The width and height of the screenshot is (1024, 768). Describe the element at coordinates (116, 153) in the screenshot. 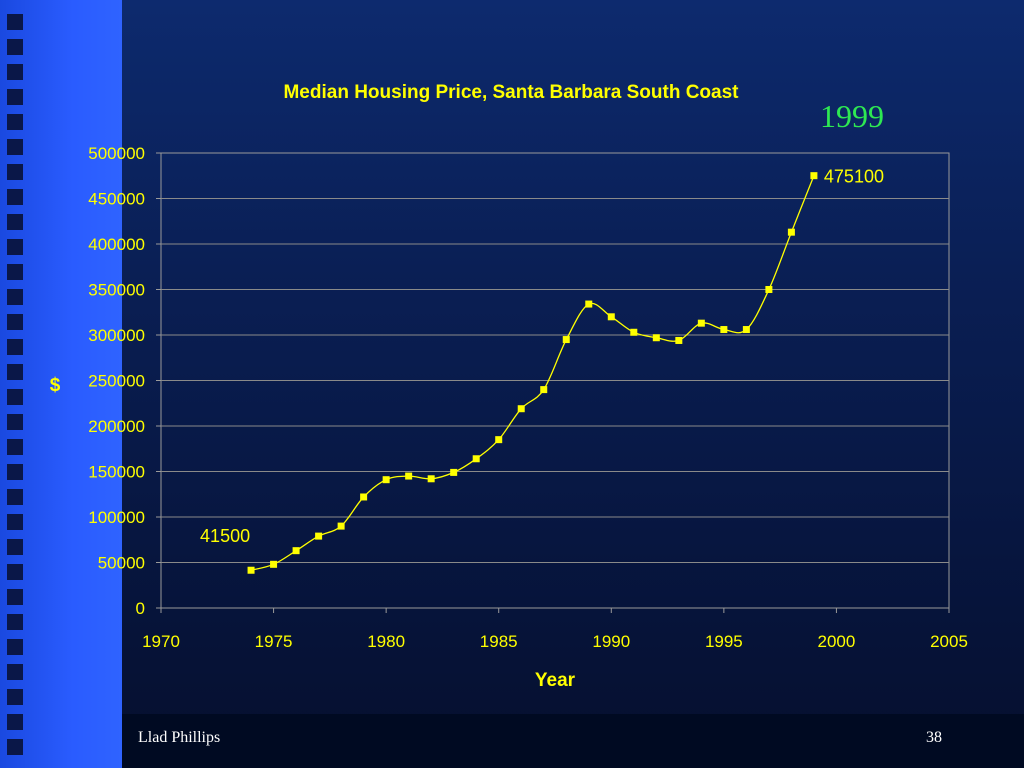

I see `y-tick-label: 500000` at that location.